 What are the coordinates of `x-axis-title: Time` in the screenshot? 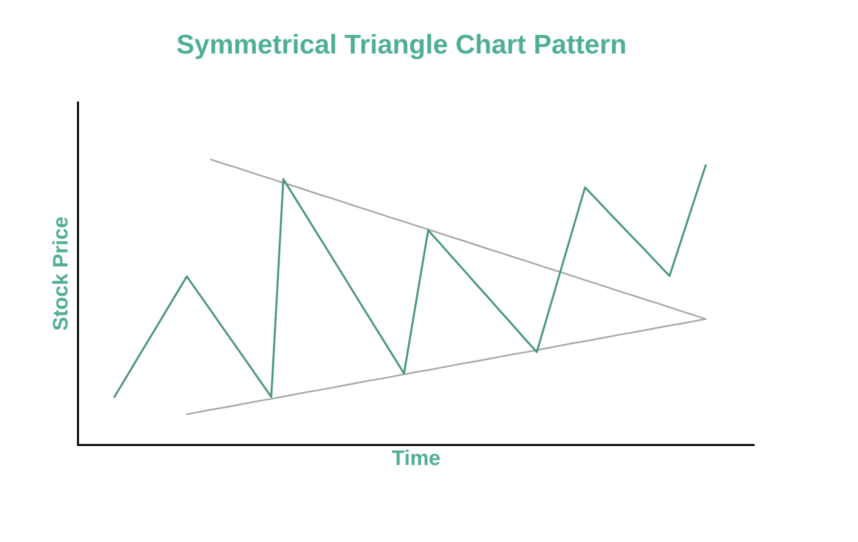 It's located at (416, 458).